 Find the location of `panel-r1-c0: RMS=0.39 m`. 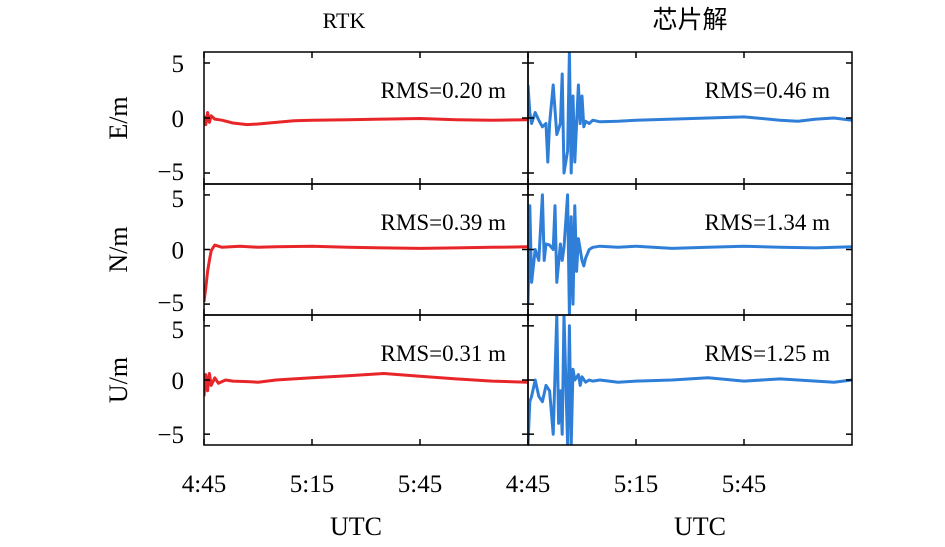

panel-r1-c0: RMS=0.39 m is located at coordinates (366, 249).